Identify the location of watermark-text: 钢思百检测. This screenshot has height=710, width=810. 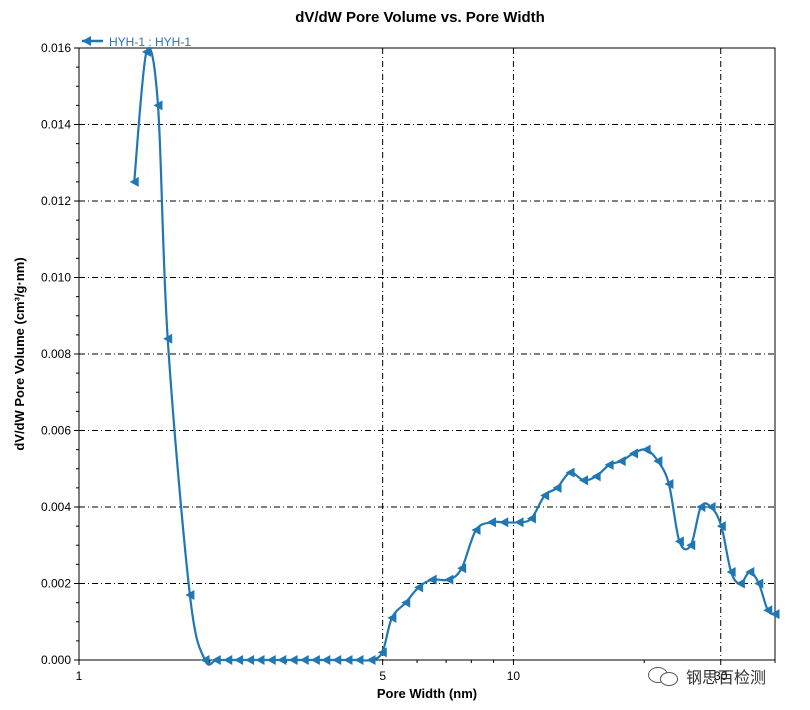
(726, 677).